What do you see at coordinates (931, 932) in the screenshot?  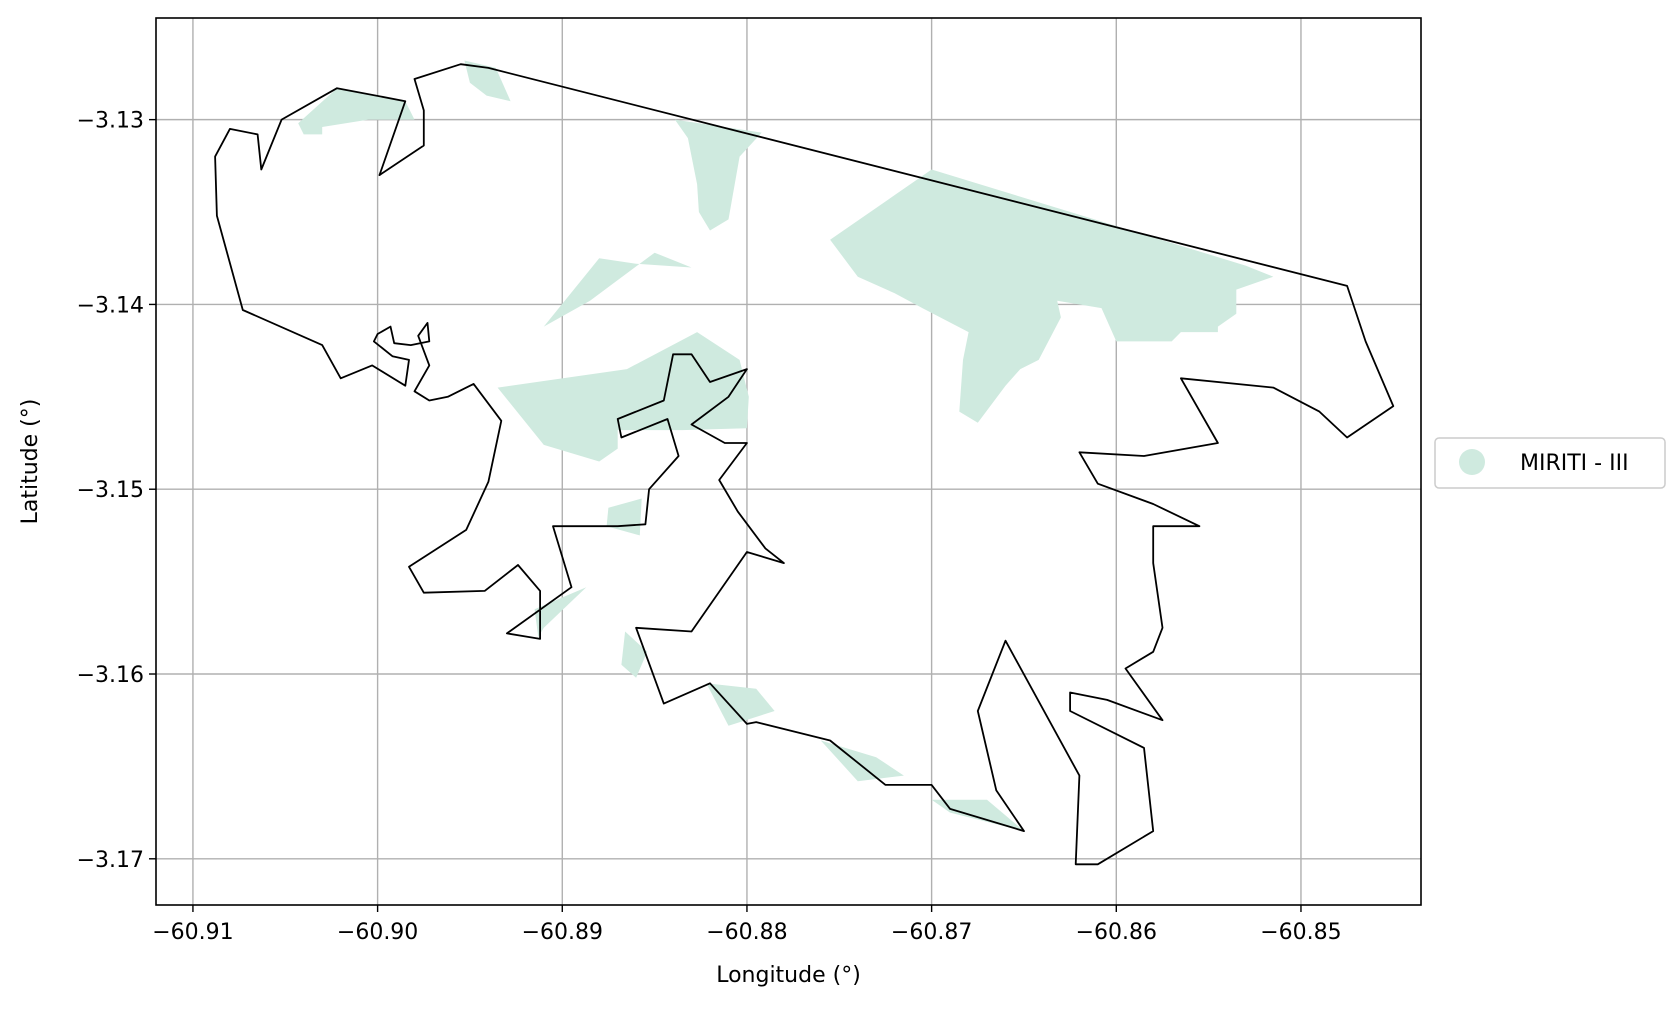 I see `x-tick-label: −60.87` at bounding box center [931, 932].